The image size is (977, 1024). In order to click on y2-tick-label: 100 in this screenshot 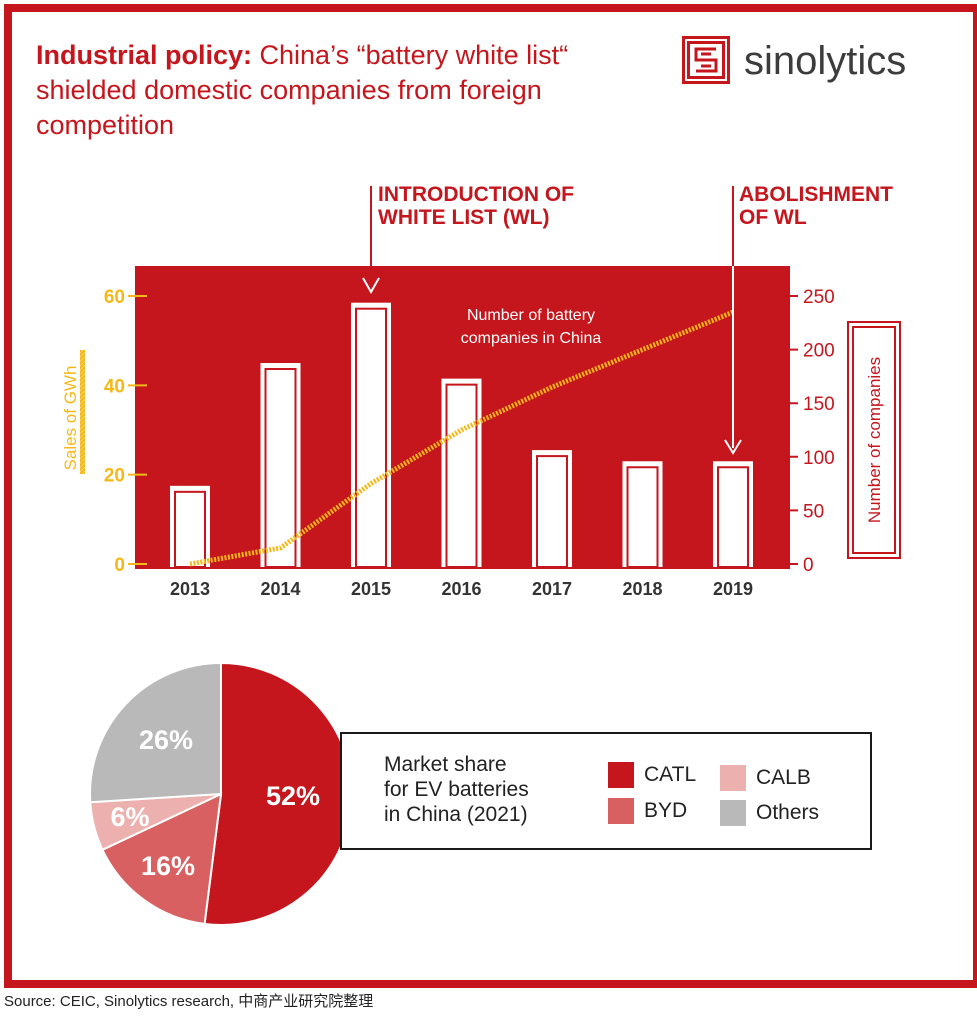, I will do `click(819, 458)`.